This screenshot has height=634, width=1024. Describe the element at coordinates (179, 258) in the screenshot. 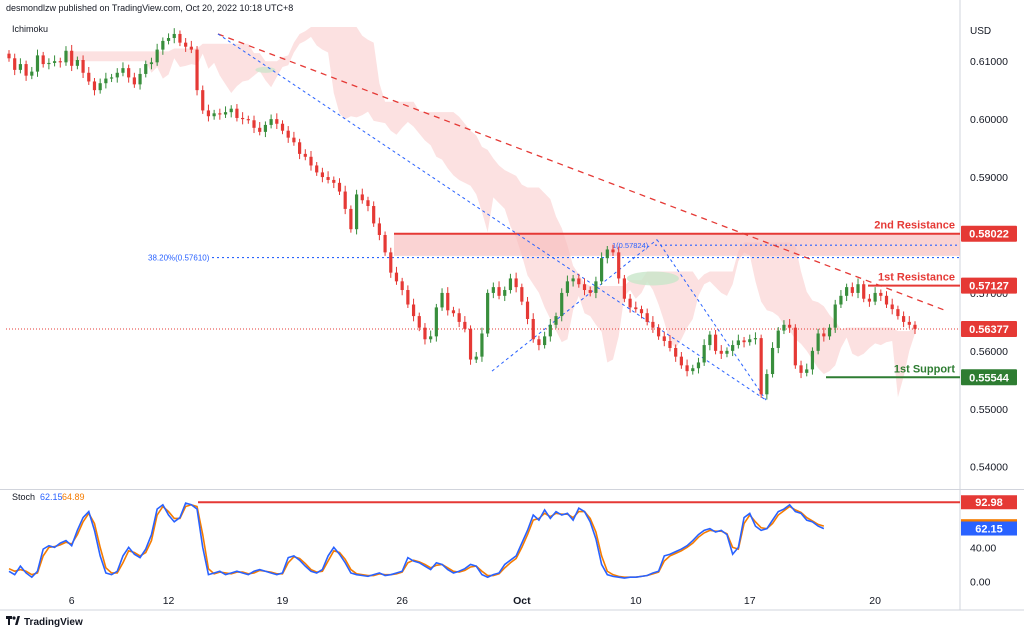

I see `fib-retracement-label: 38.20%(0.57610)` at that location.